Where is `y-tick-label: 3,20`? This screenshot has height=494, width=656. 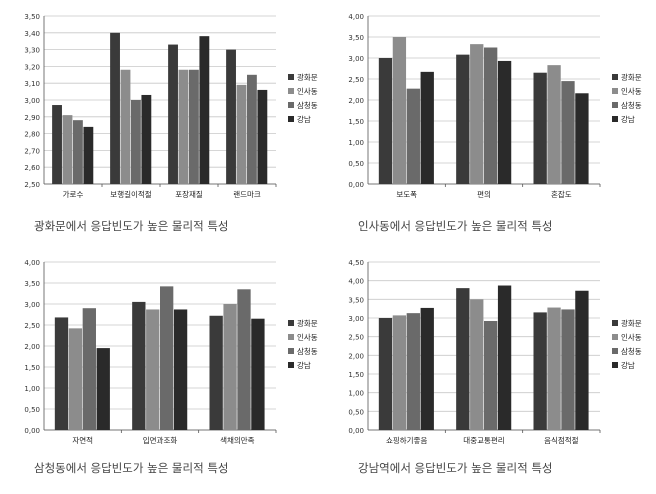 y-tick-label: 3,20 is located at coordinates (32, 67).